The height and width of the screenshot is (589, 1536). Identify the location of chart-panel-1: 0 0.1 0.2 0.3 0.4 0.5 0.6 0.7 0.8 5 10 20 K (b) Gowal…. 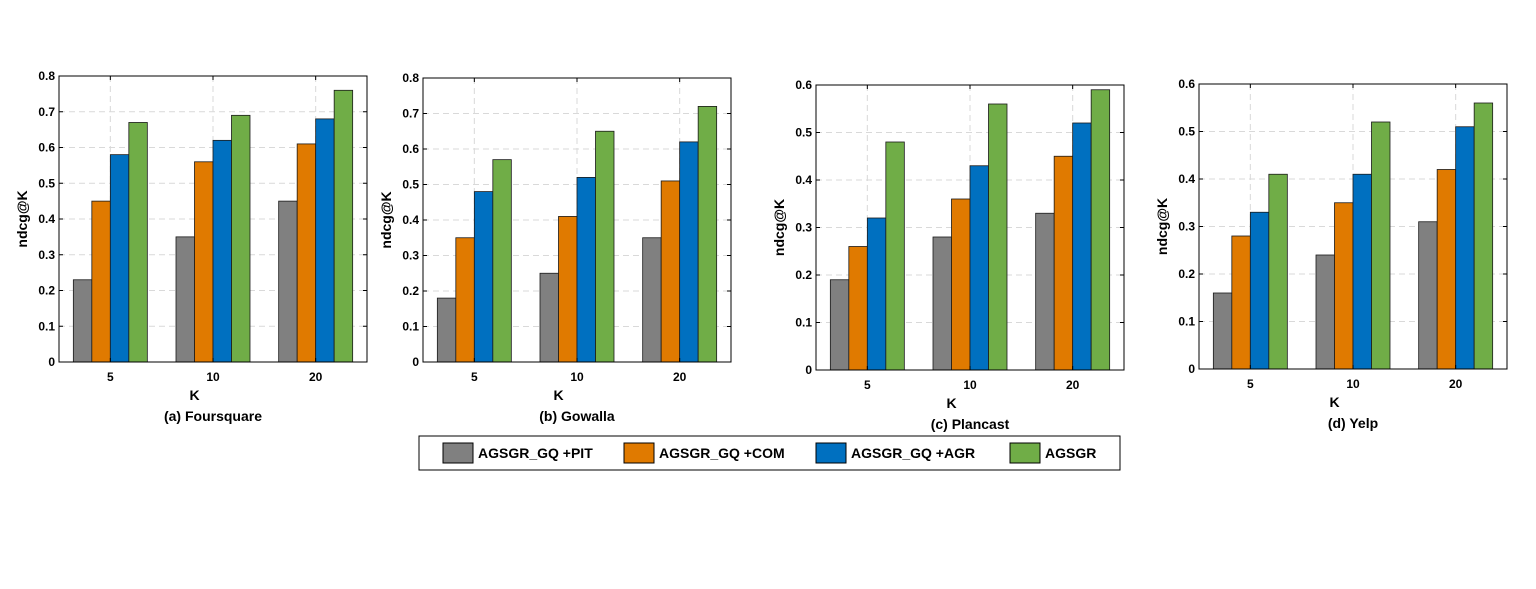
(555, 247).